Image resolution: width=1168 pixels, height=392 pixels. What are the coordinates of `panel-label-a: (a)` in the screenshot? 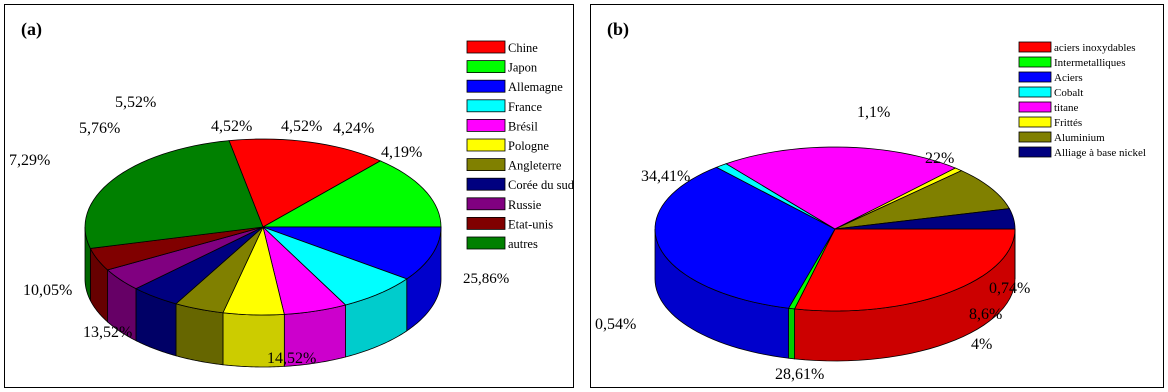 It's located at (31, 29).